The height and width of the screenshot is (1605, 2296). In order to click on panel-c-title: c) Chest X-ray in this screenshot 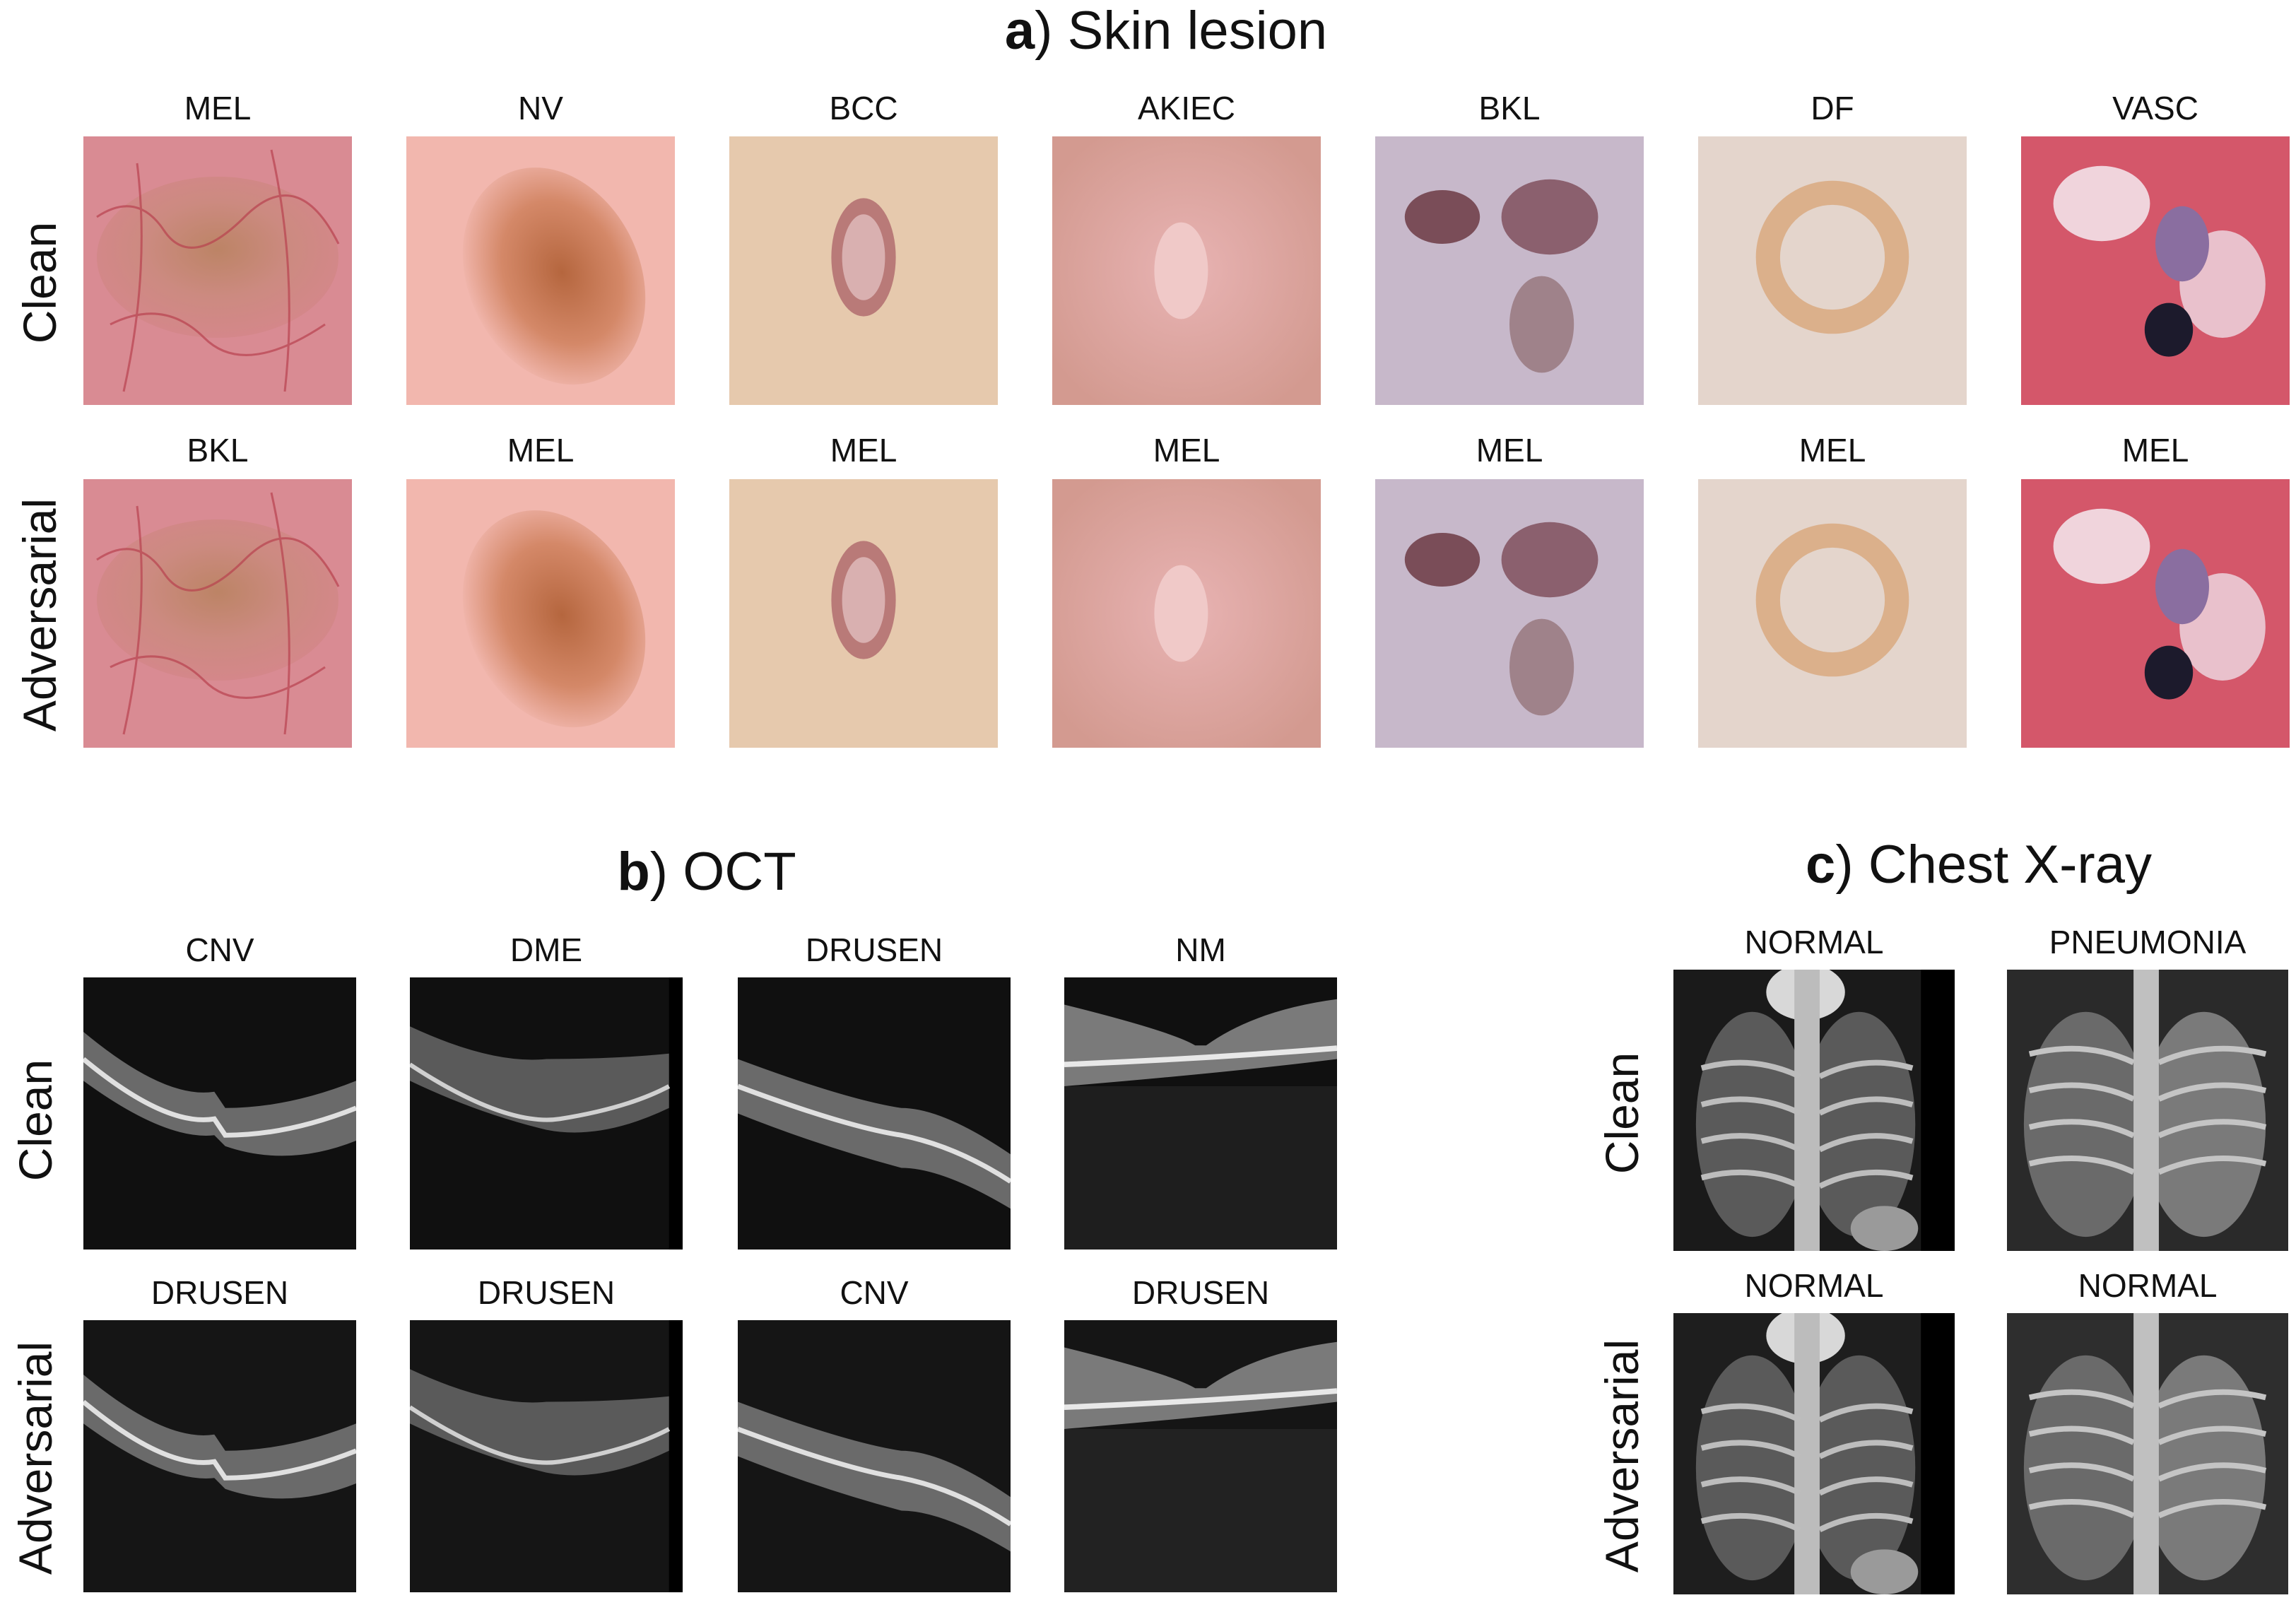, I will do `click(1979, 865)`.